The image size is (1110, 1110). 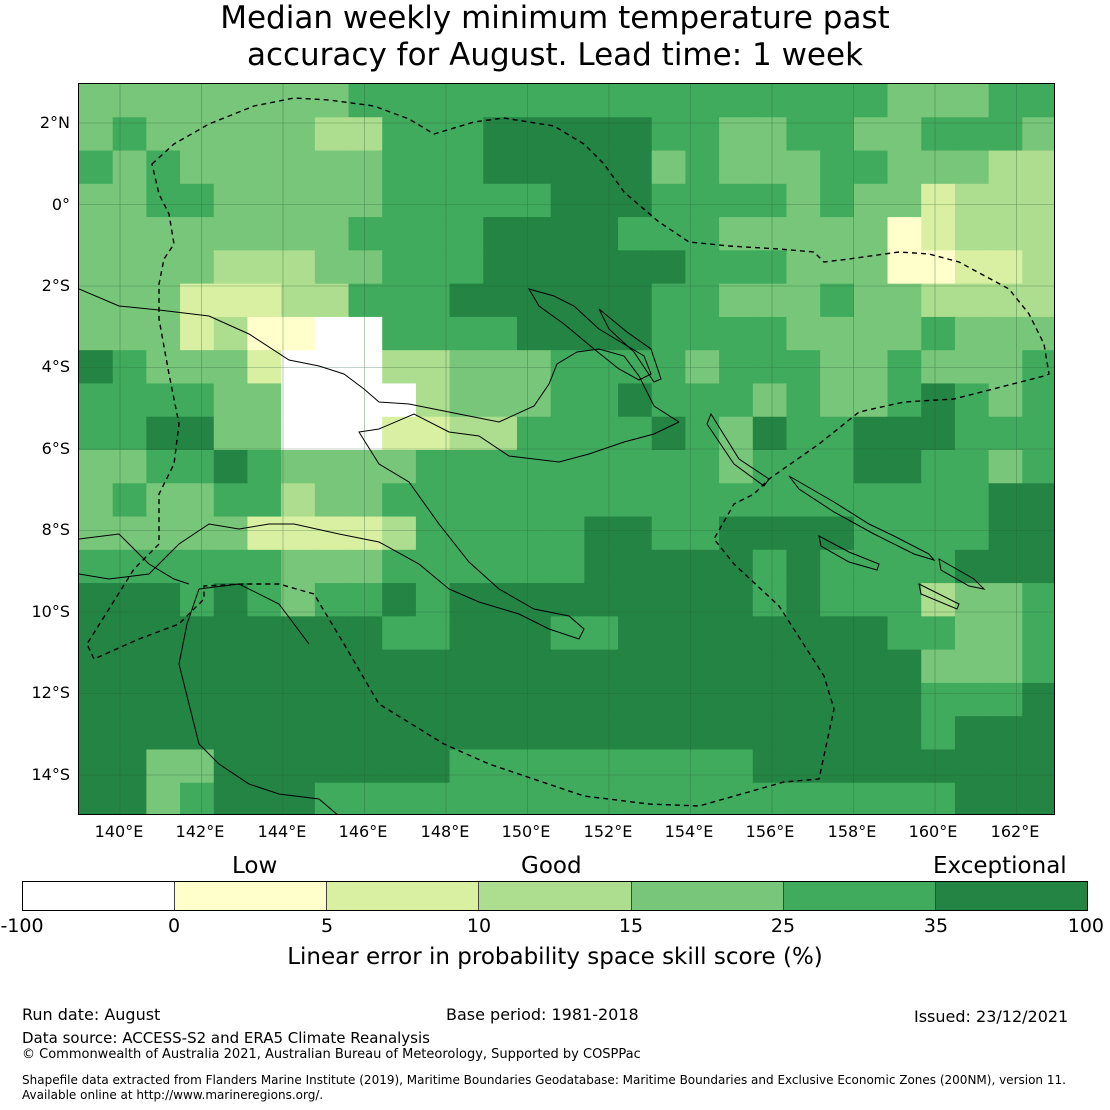 What do you see at coordinates (445, 831) in the screenshot?
I see `lon-label: 148°E` at bounding box center [445, 831].